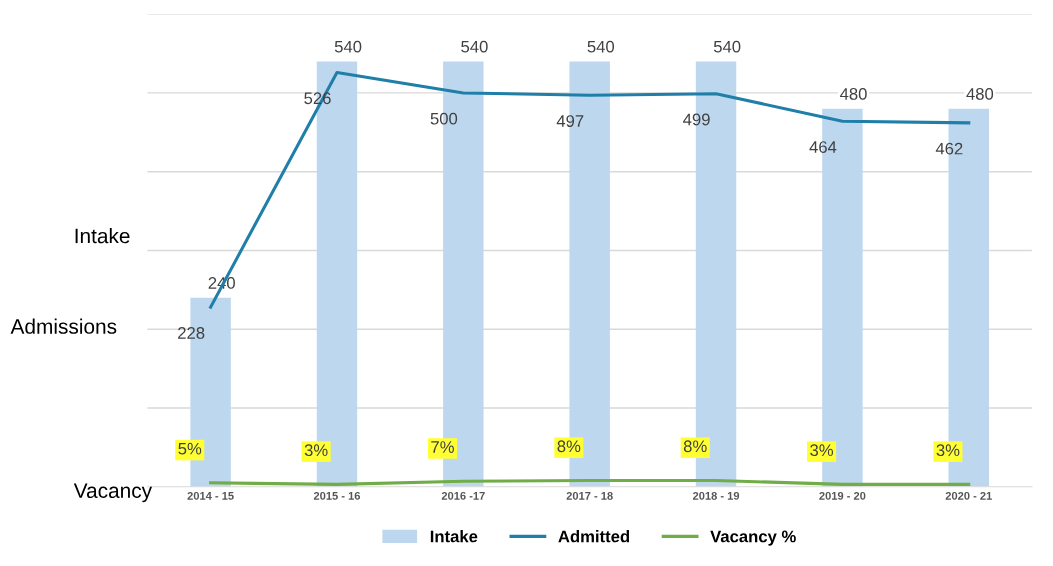 The width and height of the screenshot is (1053, 566). What do you see at coordinates (949, 148) in the screenshot?
I see `data-label: 462` at bounding box center [949, 148].